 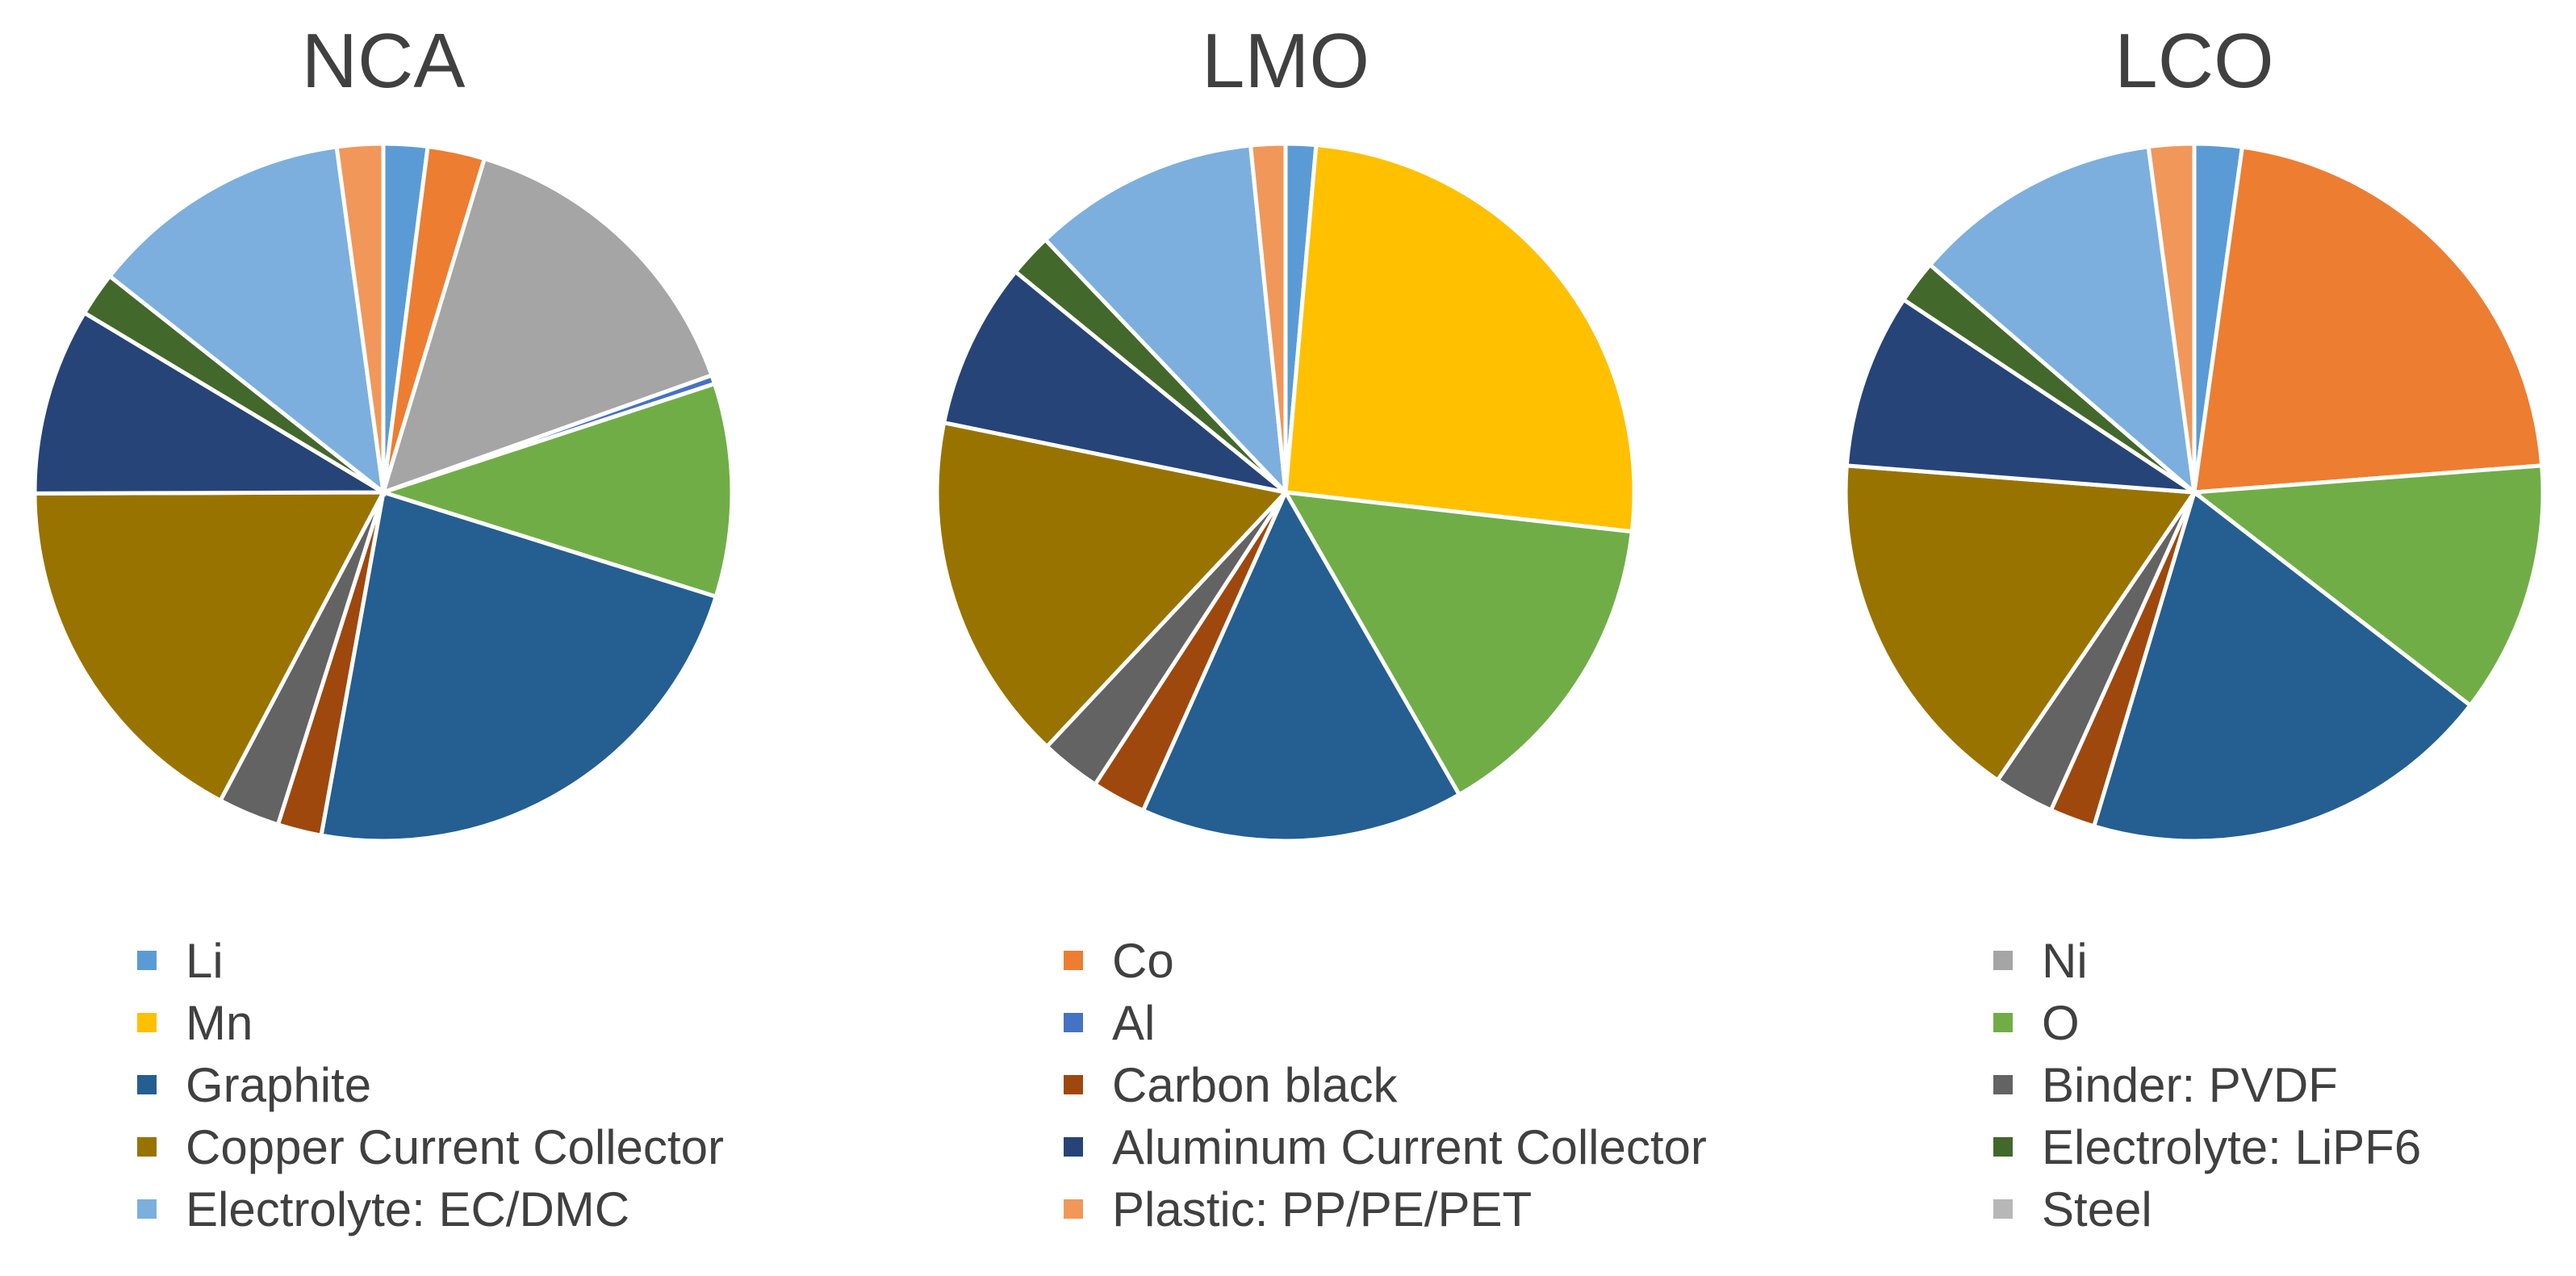 I want to click on legend-label: Plastic: PP/PE/PET, so click(x=1322, y=1209).